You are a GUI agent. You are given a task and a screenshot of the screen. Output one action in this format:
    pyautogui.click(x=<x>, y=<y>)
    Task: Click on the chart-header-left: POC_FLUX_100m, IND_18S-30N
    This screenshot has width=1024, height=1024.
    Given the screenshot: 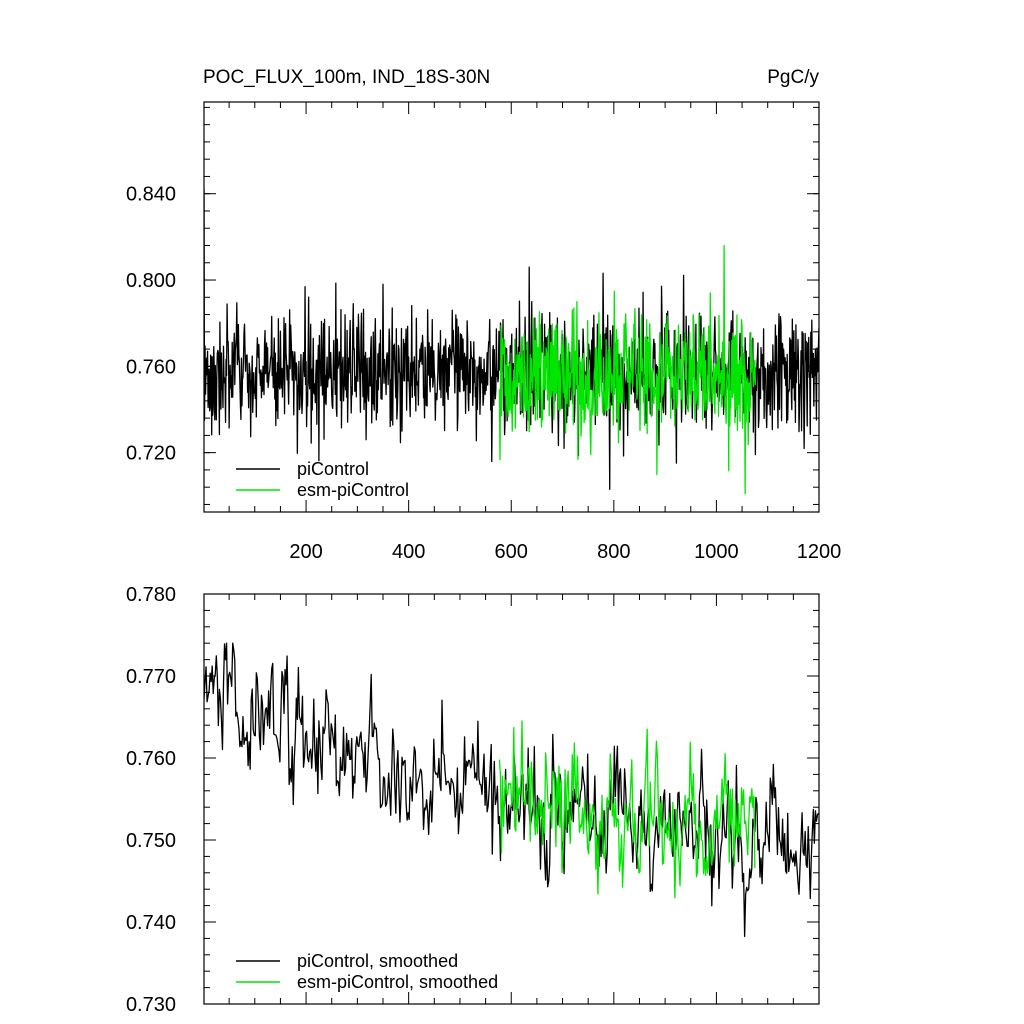 What is the action you would take?
    pyautogui.click(x=346, y=77)
    